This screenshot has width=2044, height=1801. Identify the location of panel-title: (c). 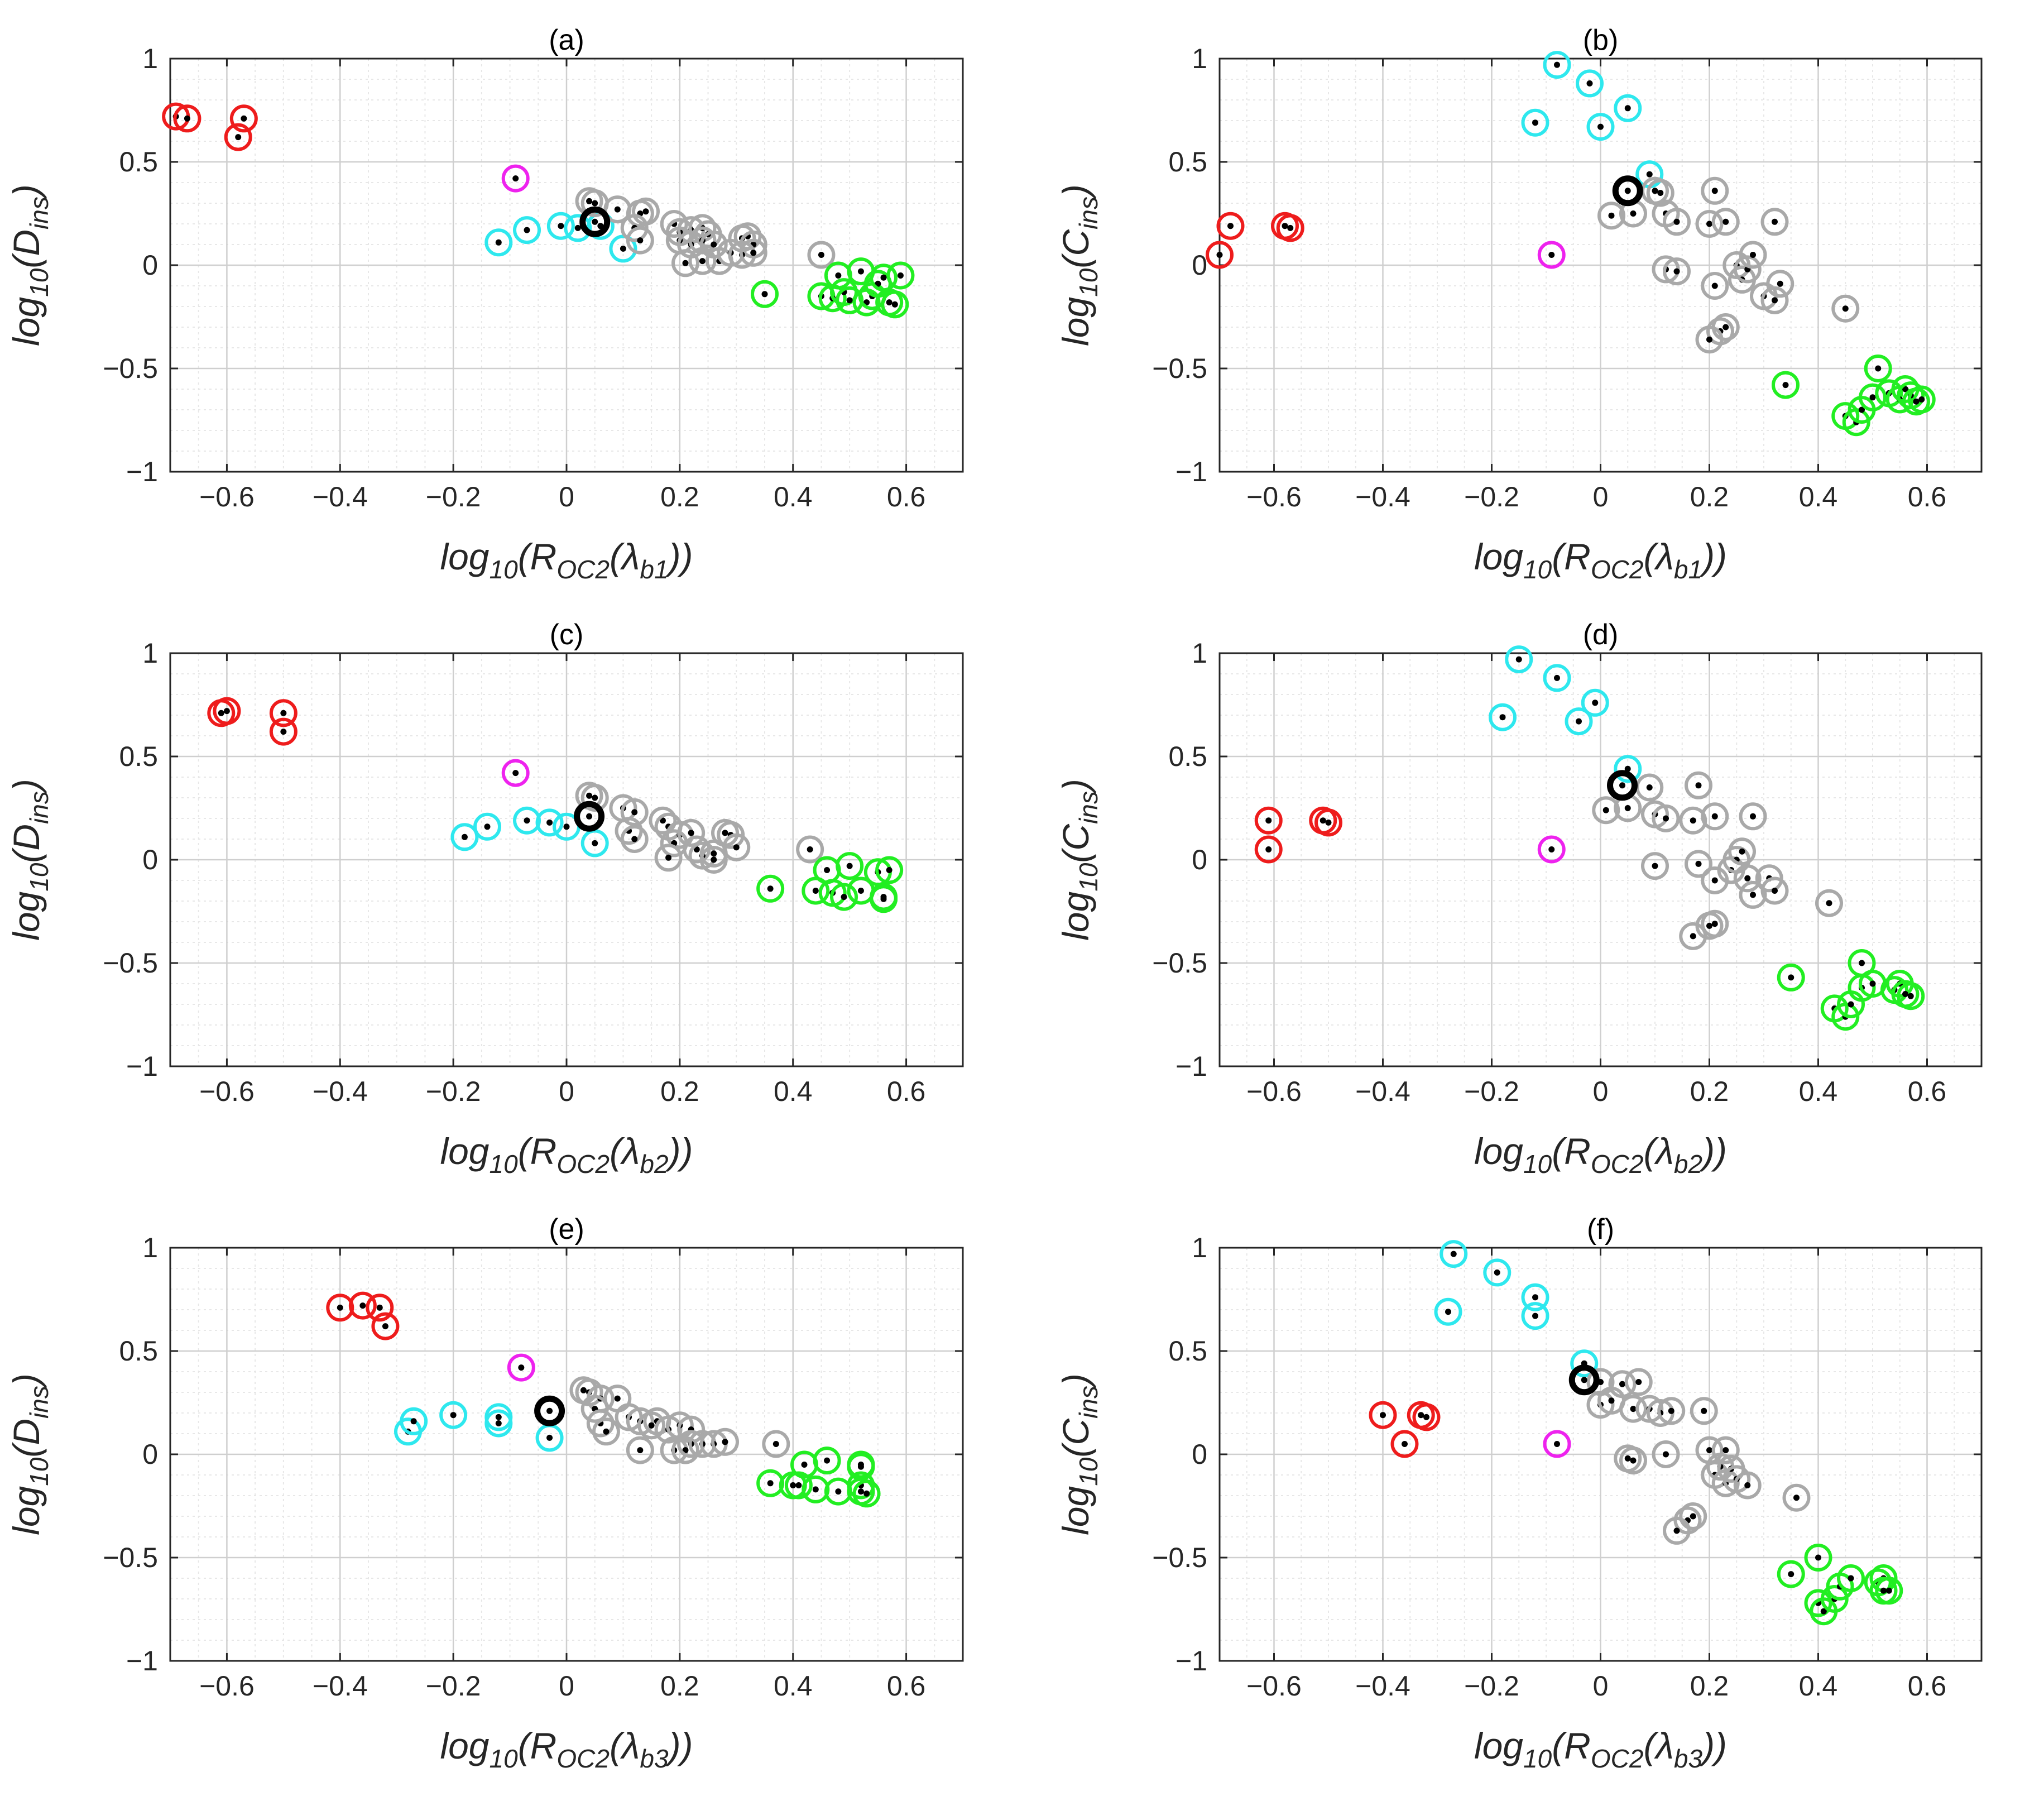
(567, 635).